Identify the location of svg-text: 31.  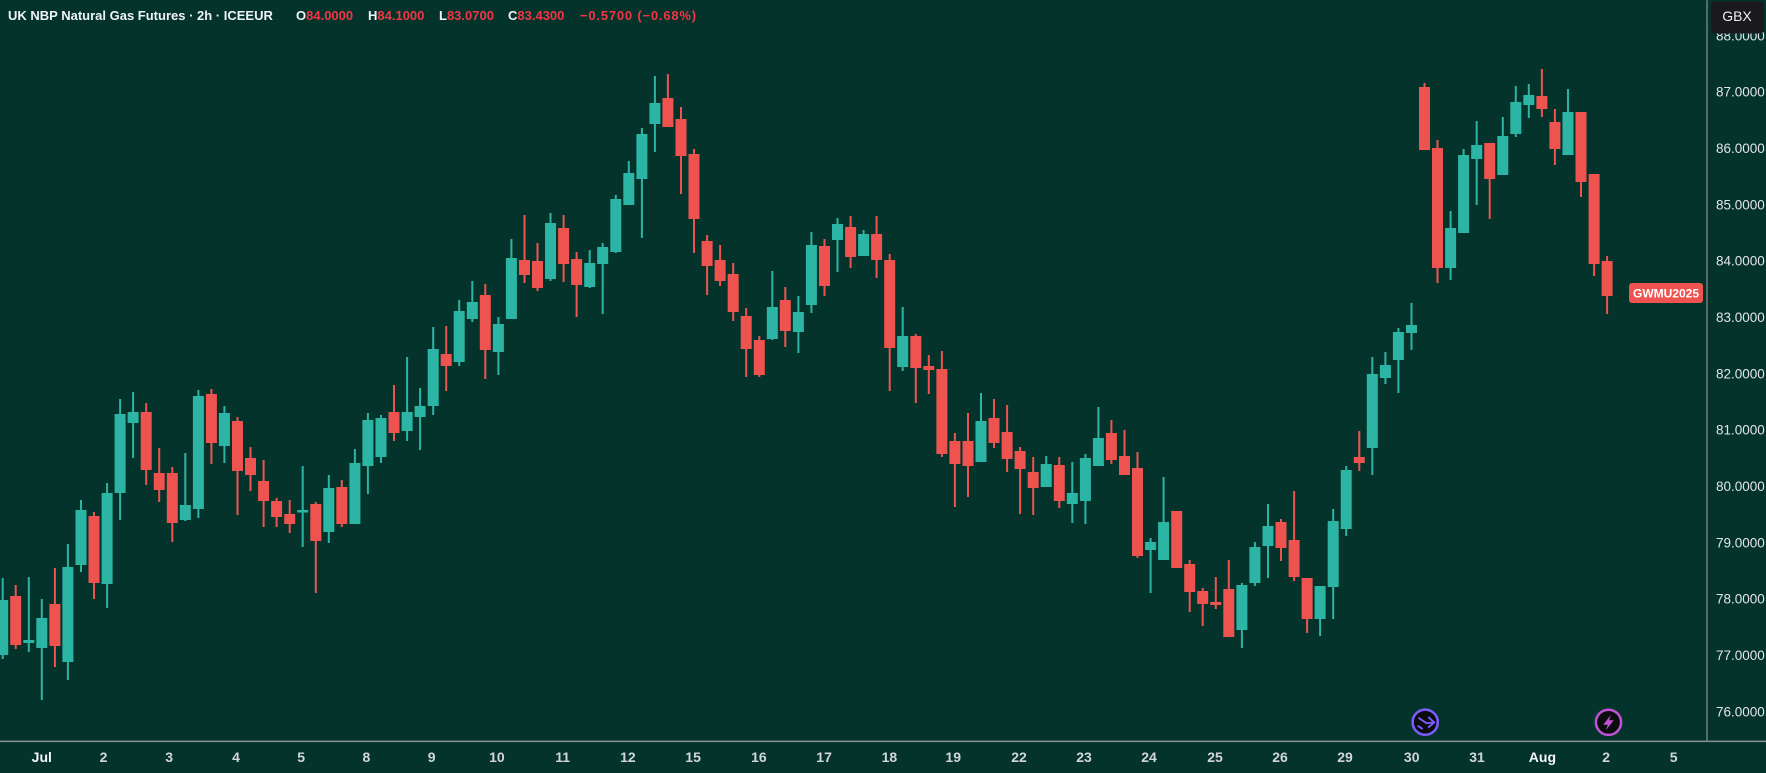
(1477, 757).